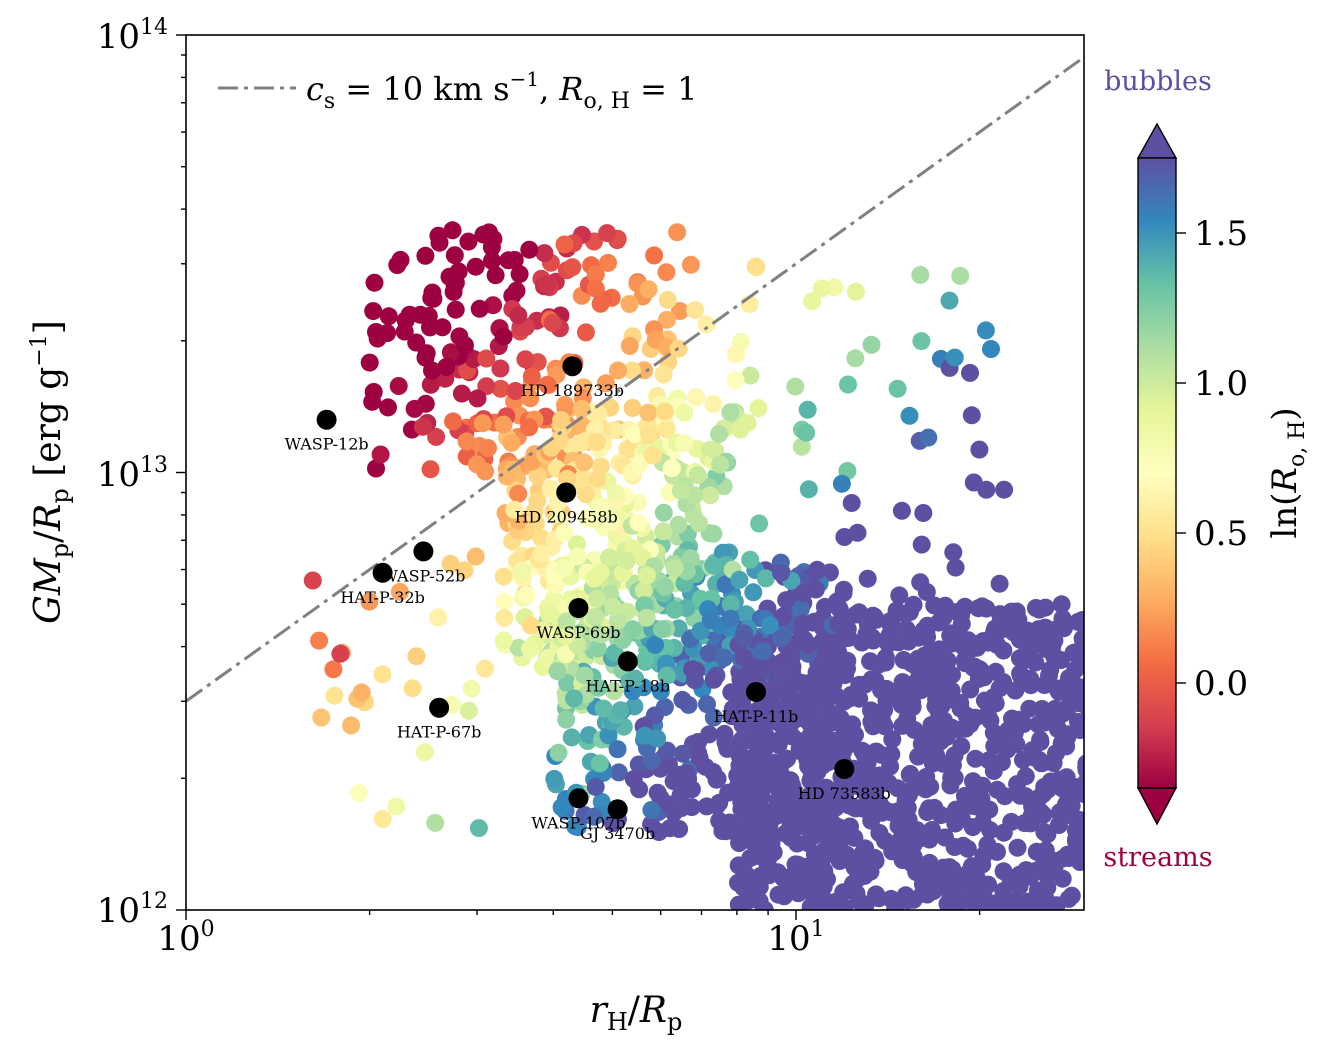  Describe the element at coordinates (501, 90) in the screenshot. I see `legend-label: cs = 10 km s−1, Ro, H = 1` at that location.